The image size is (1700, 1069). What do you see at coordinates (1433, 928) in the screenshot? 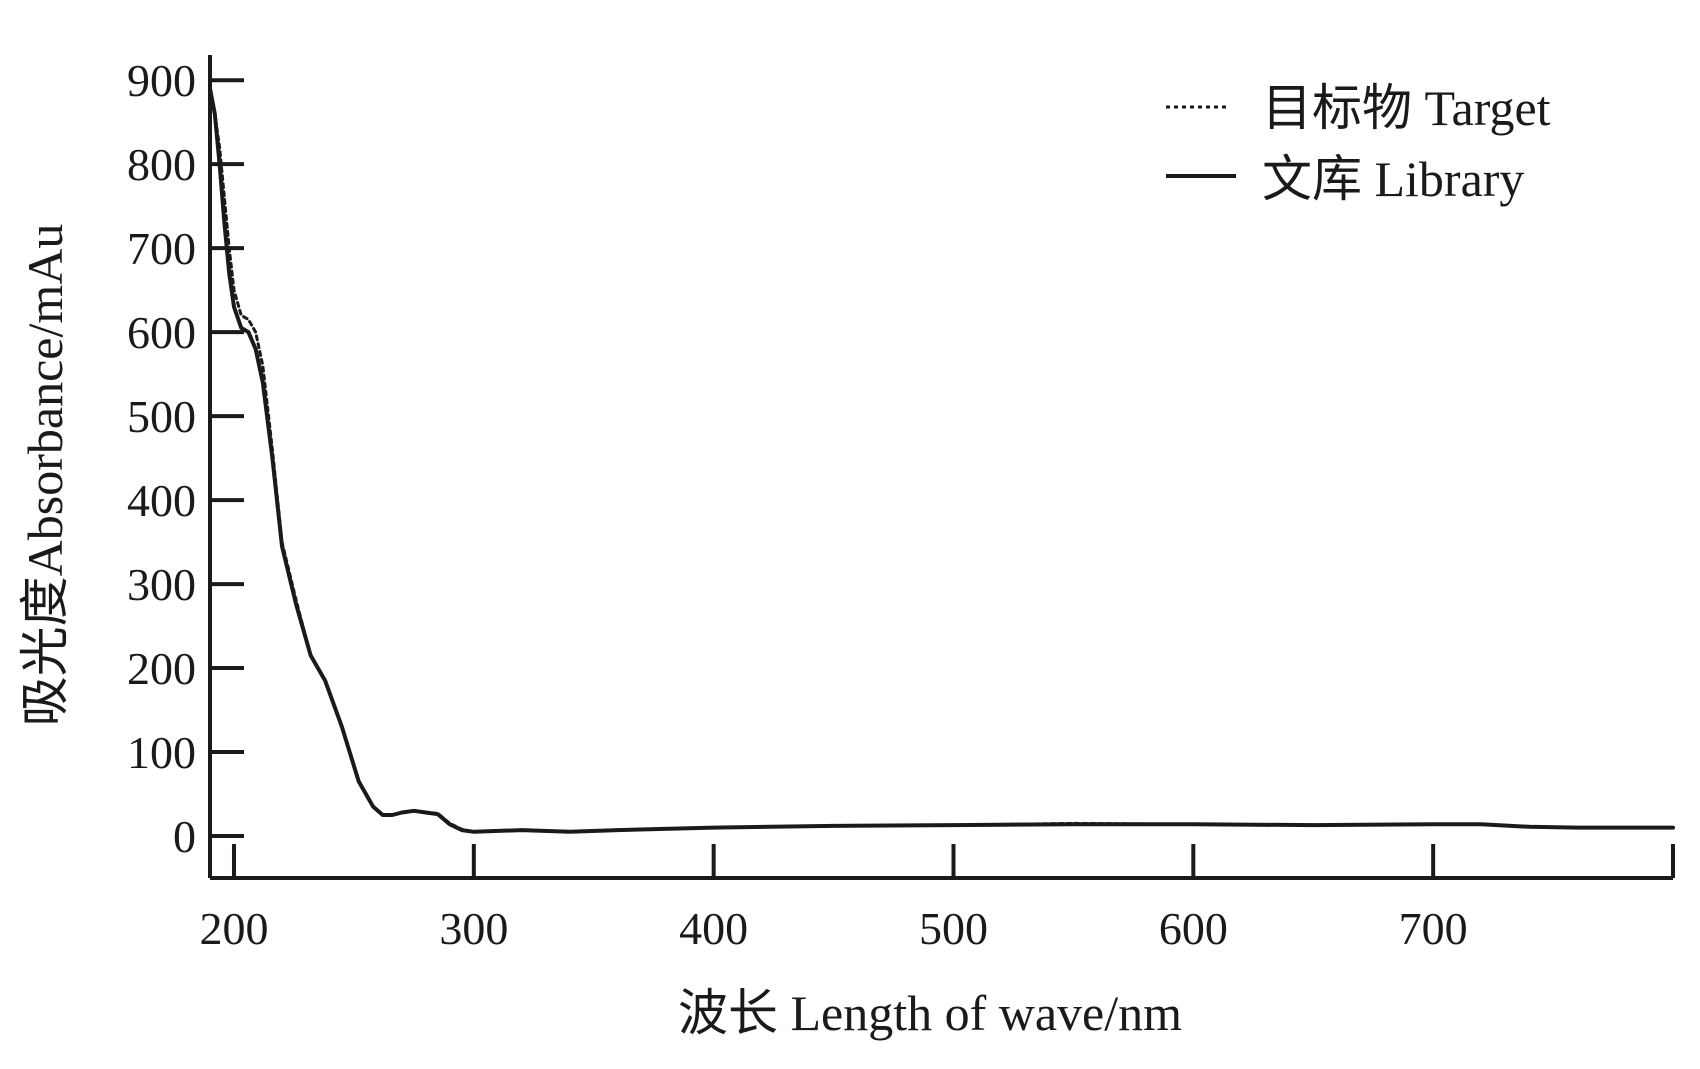
I see `x-tick-label-700: 700` at bounding box center [1433, 928].